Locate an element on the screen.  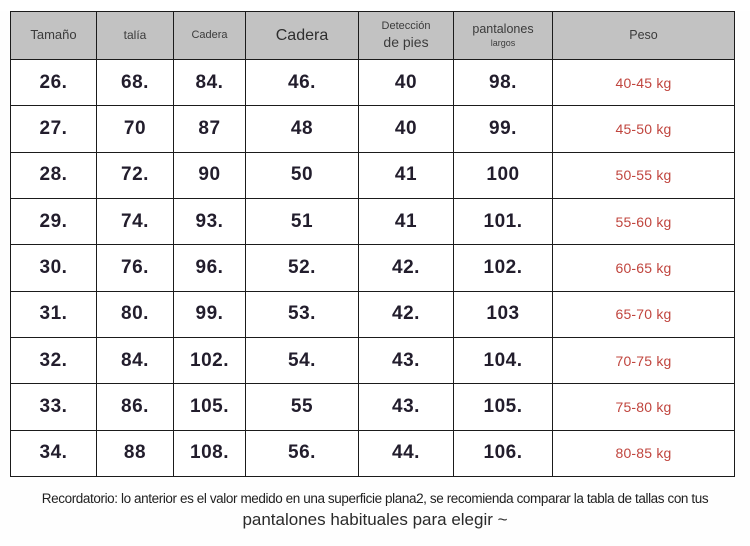
value-cell: 104. is located at coordinates (503, 360).